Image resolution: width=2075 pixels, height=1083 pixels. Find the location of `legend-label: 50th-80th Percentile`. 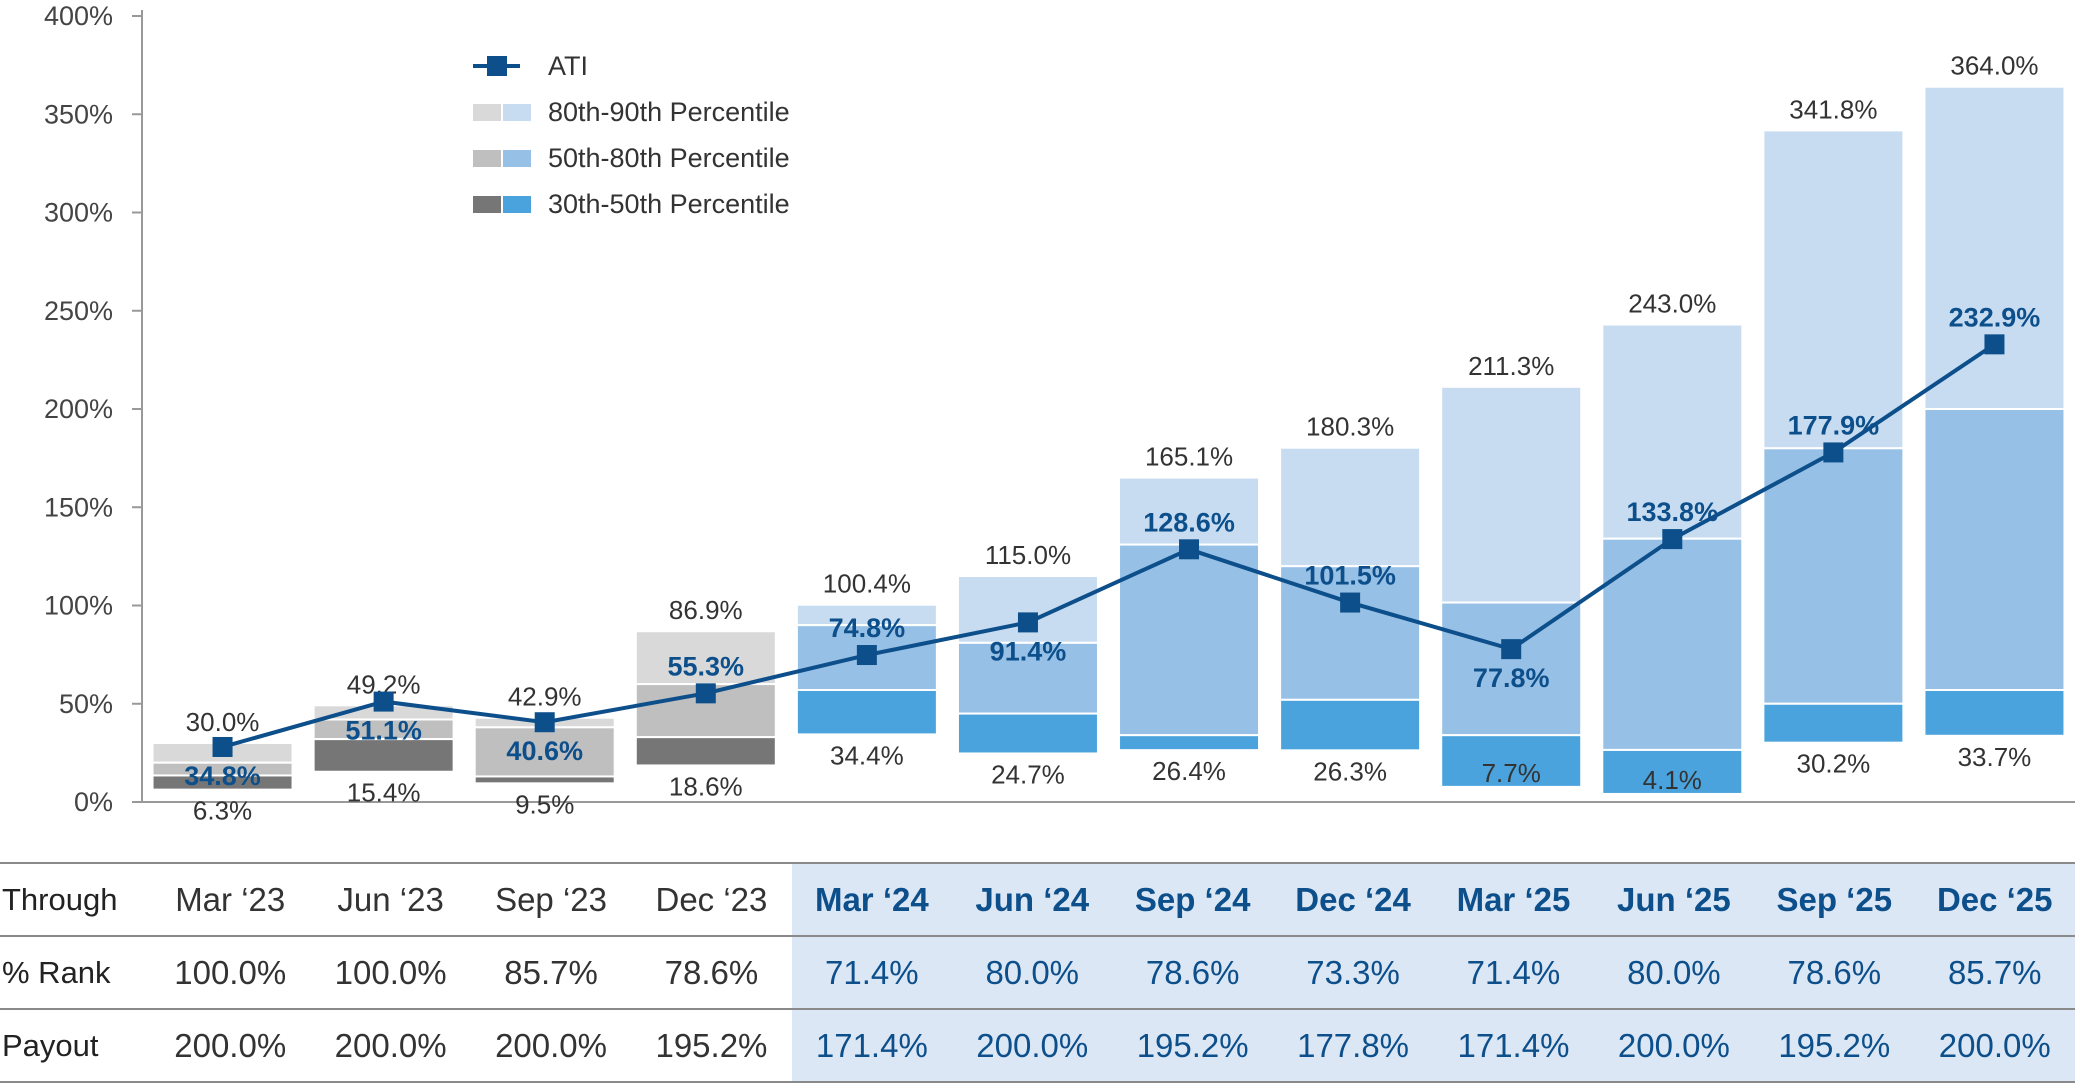

legend-label: 50th-80th Percentile is located at coordinates (669, 158).